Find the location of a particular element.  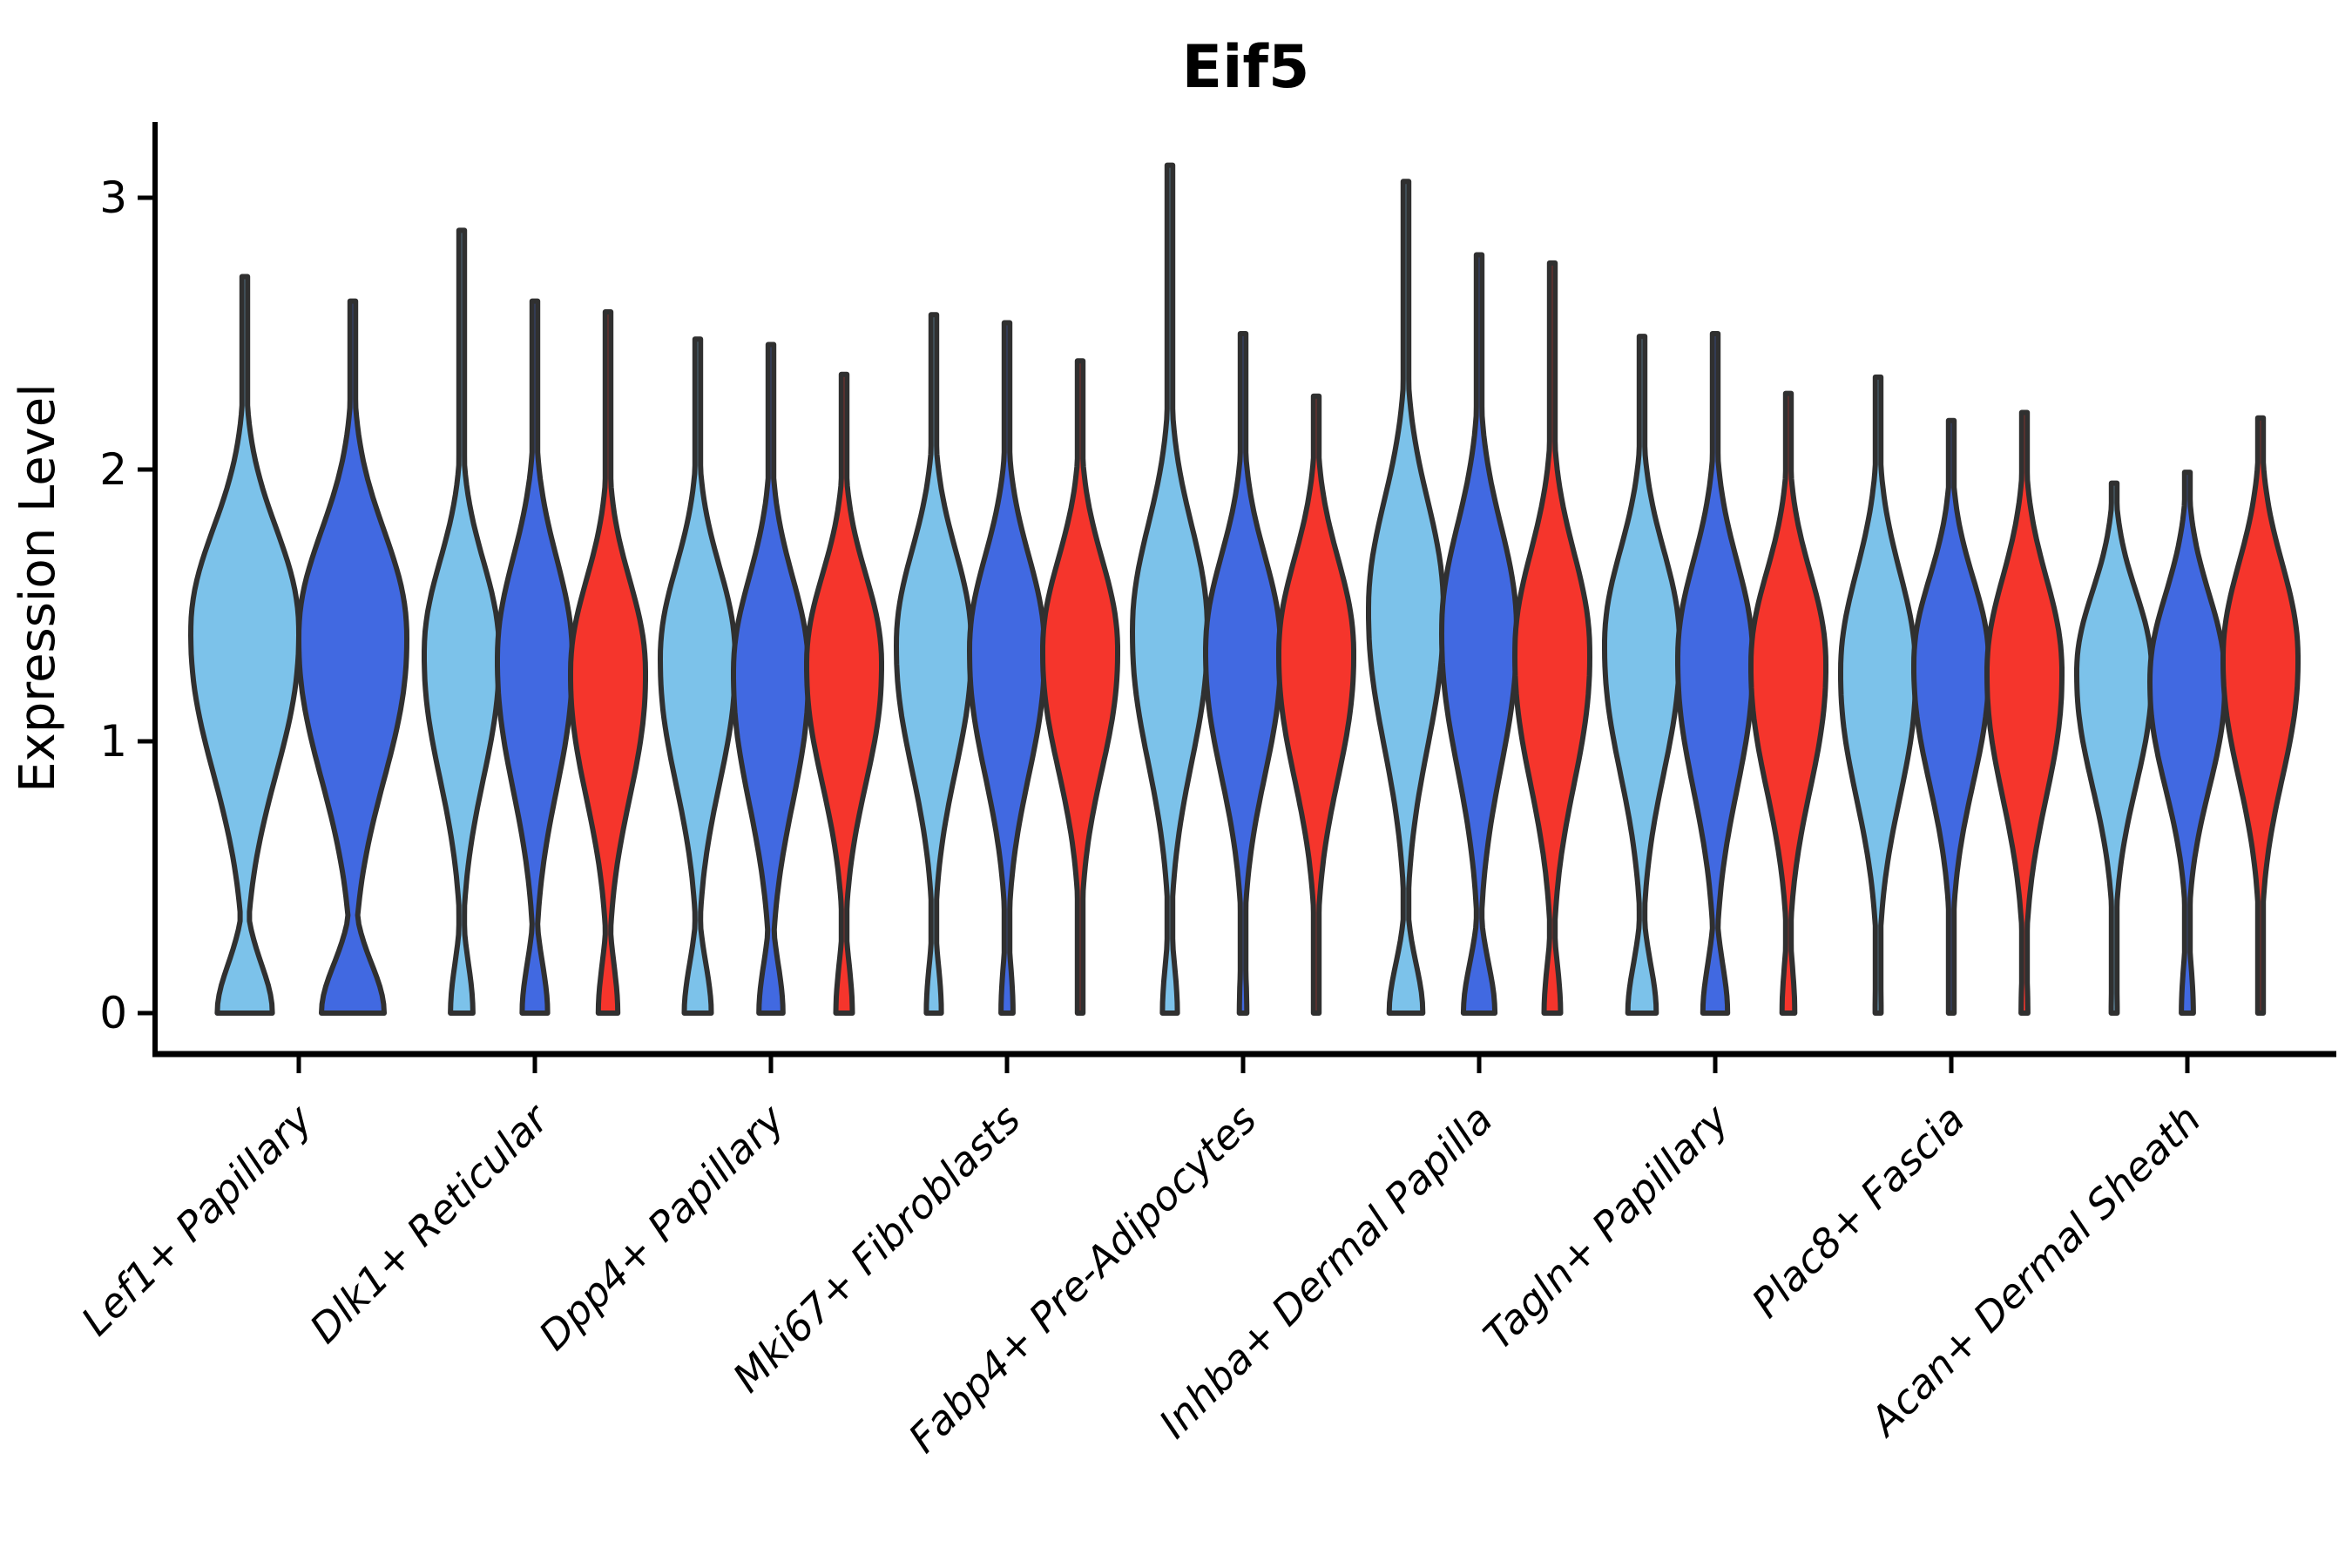

violin-inhba-royalblue is located at coordinates (1479, 634).